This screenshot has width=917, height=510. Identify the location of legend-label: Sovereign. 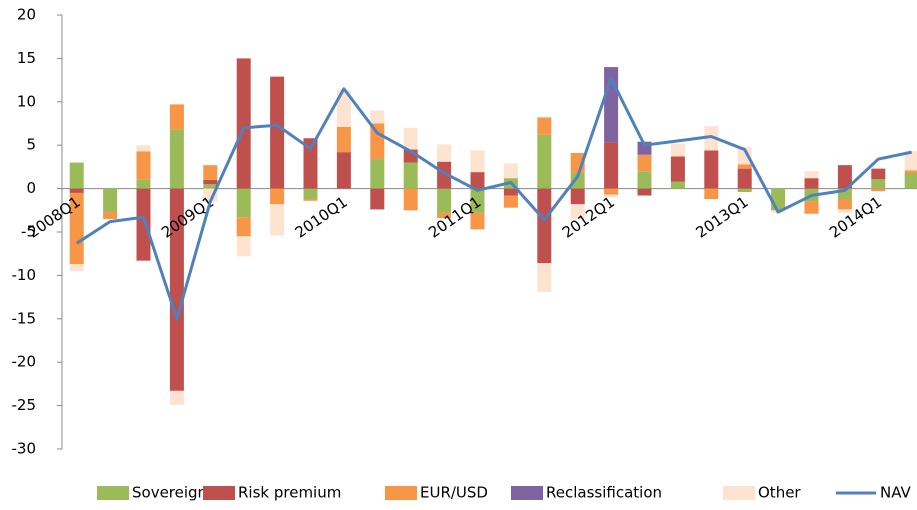
(169, 493).